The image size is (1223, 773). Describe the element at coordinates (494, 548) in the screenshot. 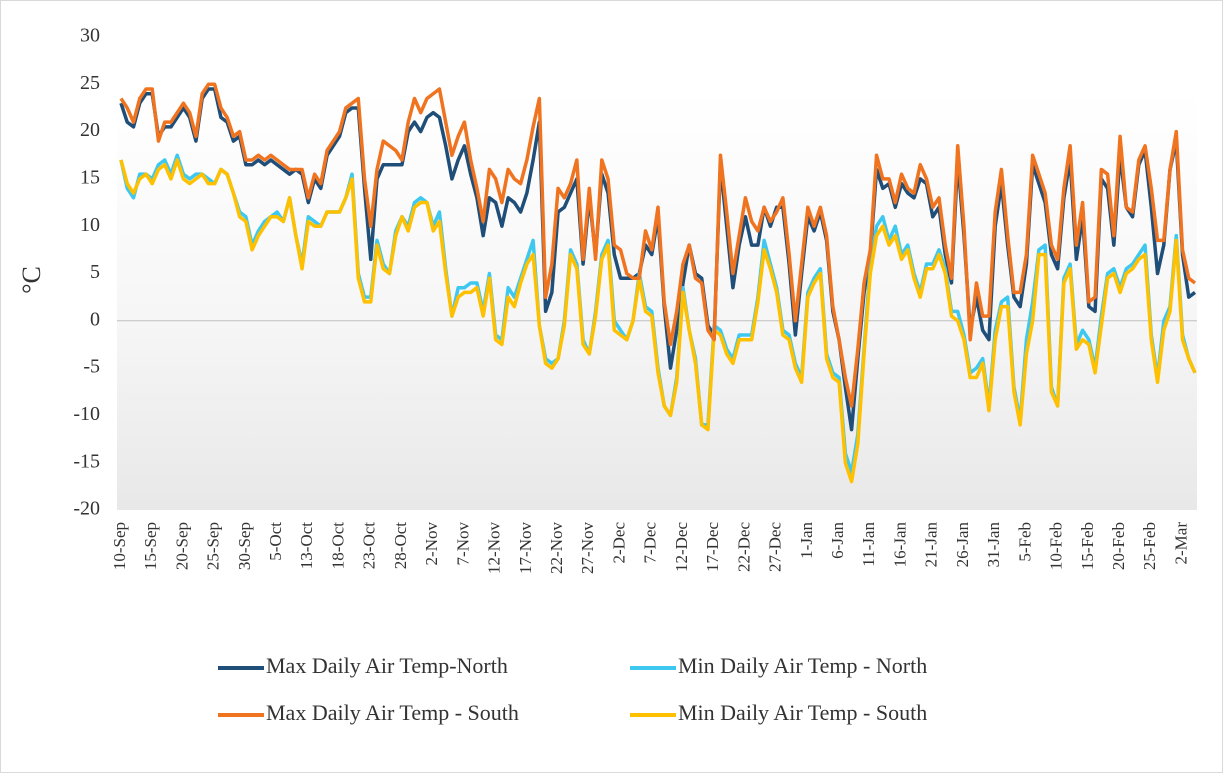

I see `x-tick-label: 12-Nov` at that location.